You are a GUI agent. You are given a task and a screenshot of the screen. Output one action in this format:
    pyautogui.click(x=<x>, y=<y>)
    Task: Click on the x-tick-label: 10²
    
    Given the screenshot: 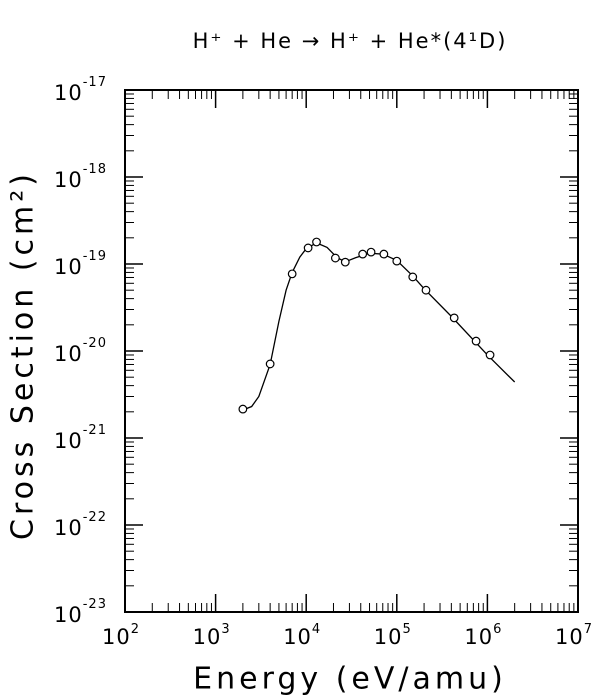 What is the action you would take?
    pyautogui.click(x=121, y=636)
    